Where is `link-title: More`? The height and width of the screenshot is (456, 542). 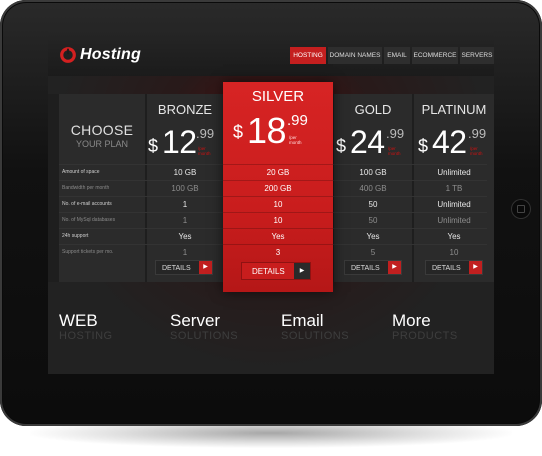 link-title: More is located at coordinates (411, 320).